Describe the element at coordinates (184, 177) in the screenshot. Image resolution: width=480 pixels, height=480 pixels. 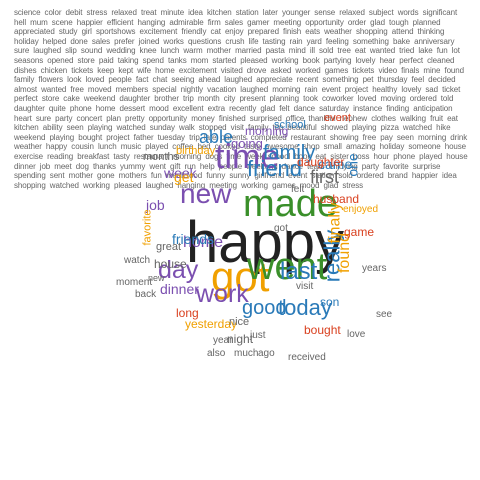
I see `word-get: get` at that location.